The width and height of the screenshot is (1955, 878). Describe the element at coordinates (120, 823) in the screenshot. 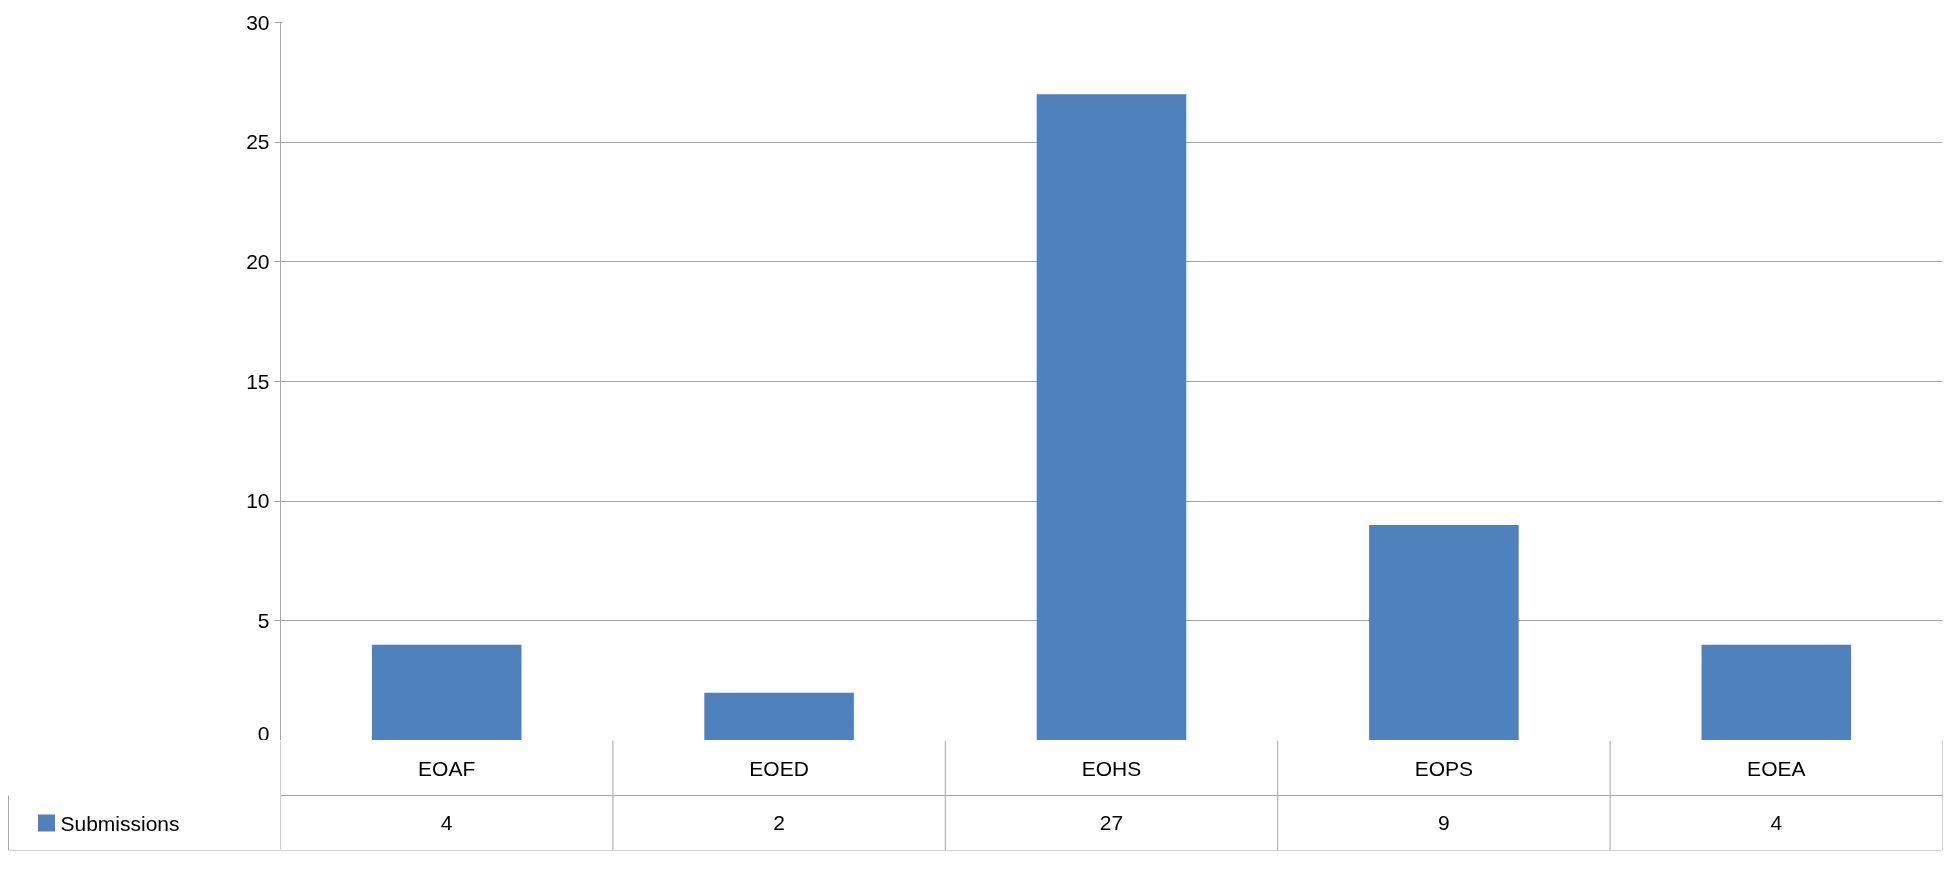

I see `legend-label: Submissions` at that location.